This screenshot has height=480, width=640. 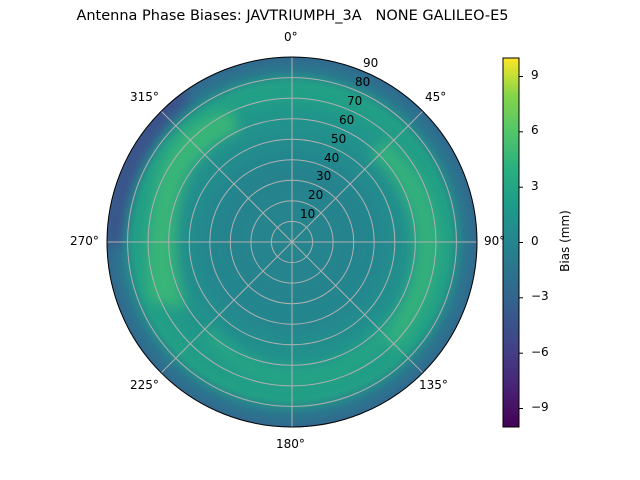 I want to click on colorbar-label: Bias (mm), so click(x=565, y=241).